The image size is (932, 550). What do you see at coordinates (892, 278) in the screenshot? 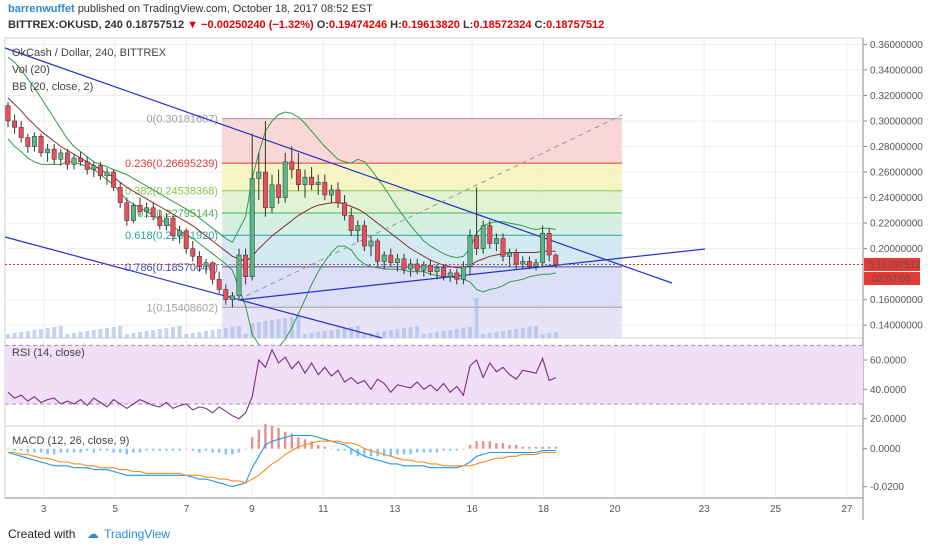
I see `time-badge` at bounding box center [892, 278].